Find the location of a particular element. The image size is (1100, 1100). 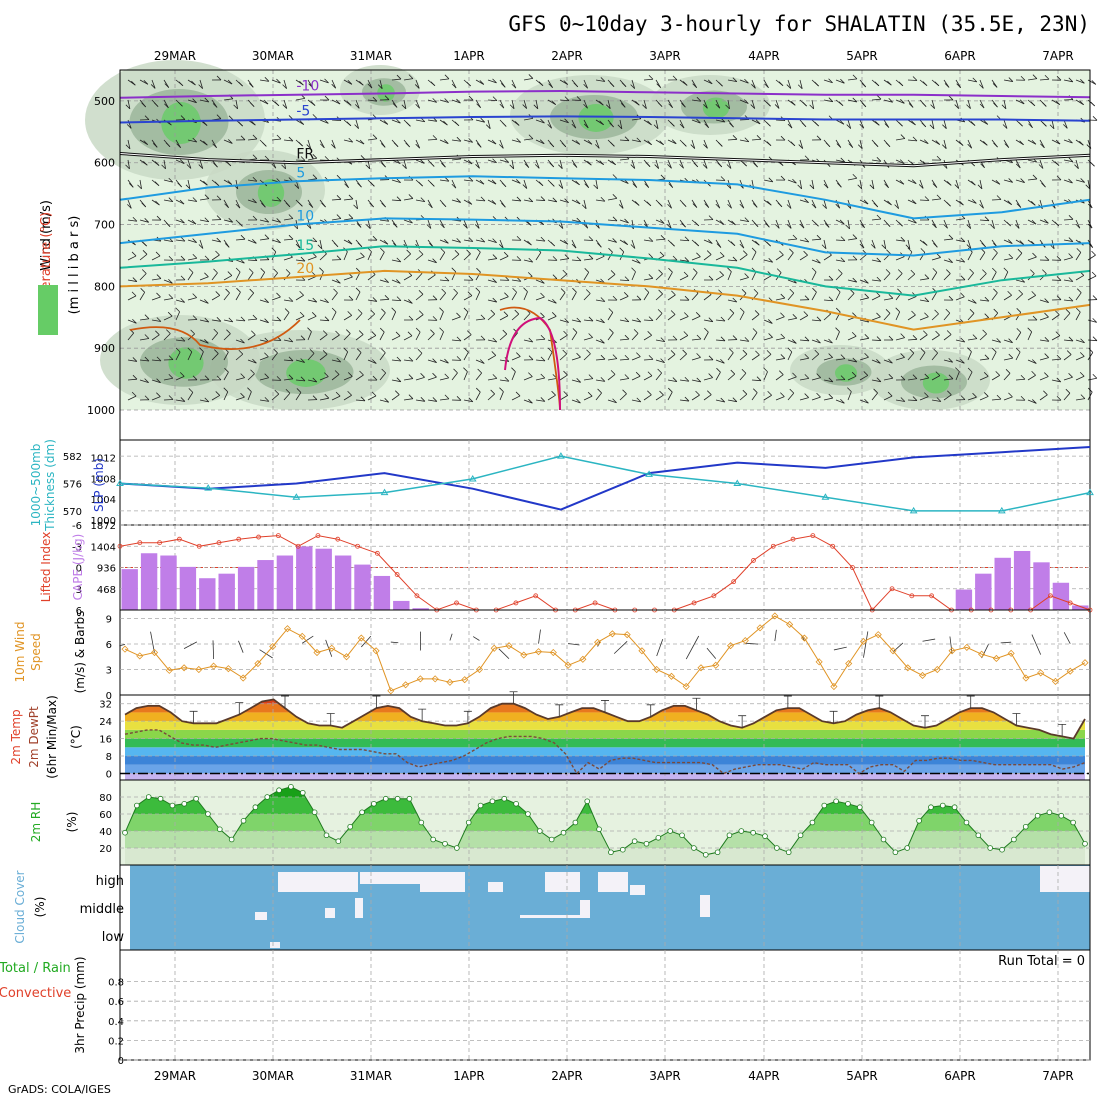

thickness-marker is located at coordinates (1090, 492).